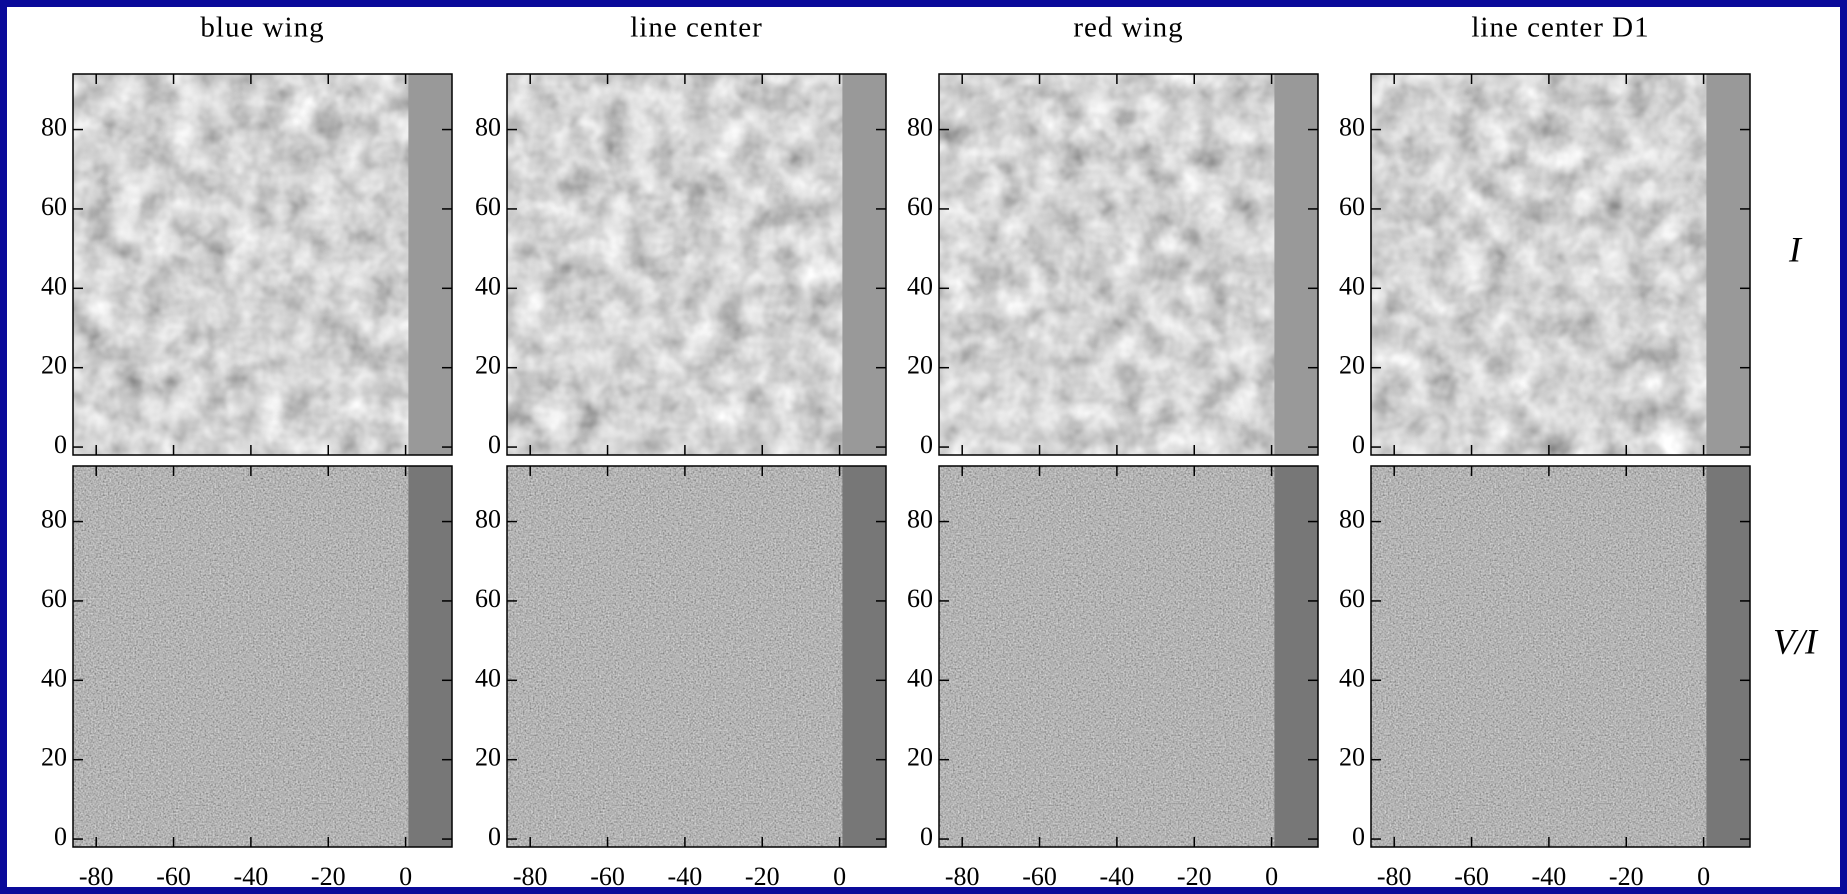 This screenshot has height=894, width=1847. What do you see at coordinates (1128, 28) in the screenshot?
I see `column-title: red wing` at bounding box center [1128, 28].